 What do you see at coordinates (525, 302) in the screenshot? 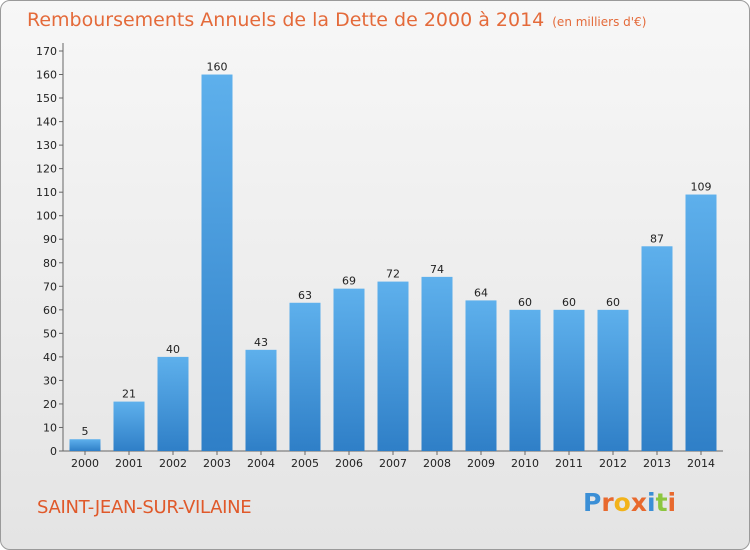
I see `data-label-2010: 60` at bounding box center [525, 302].